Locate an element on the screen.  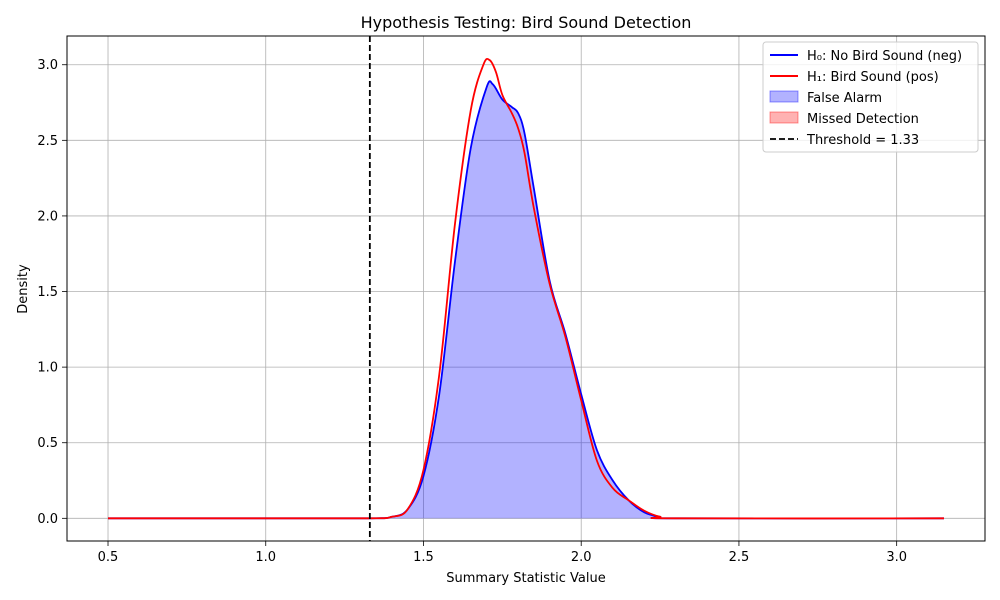
legend-label-false-alarm: False Alarm is located at coordinates (844, 98).